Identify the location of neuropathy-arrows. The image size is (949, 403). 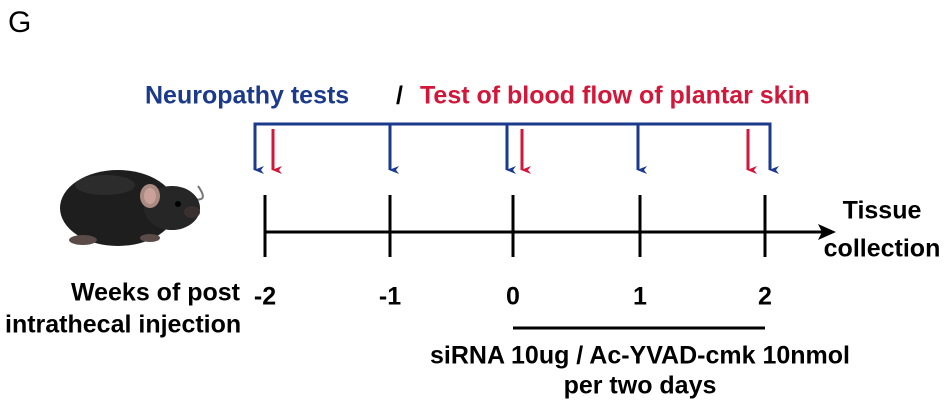
(516, 148).